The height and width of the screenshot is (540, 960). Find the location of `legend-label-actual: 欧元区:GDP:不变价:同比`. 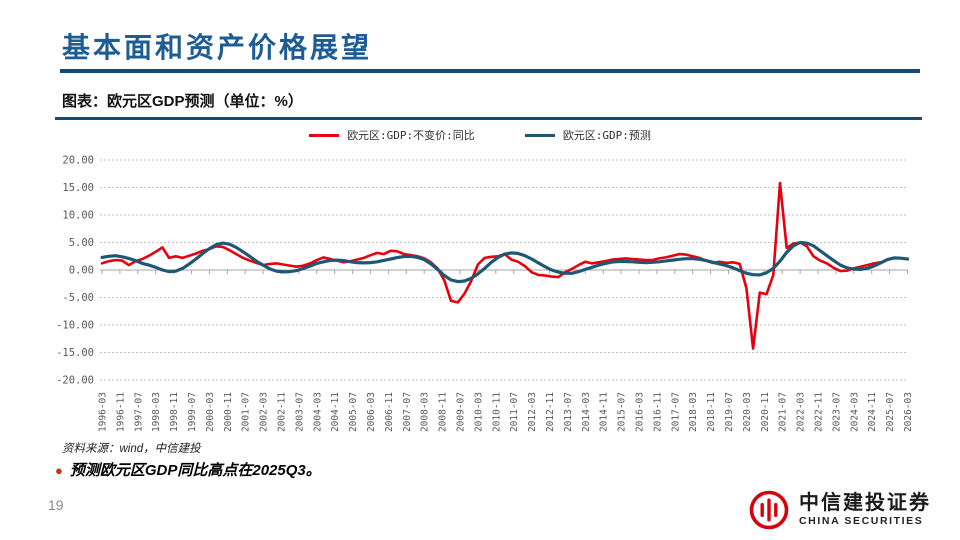

legend-label-actual: 欧元区:GDP:不变价:同比 is located at coordinates (411, 135).